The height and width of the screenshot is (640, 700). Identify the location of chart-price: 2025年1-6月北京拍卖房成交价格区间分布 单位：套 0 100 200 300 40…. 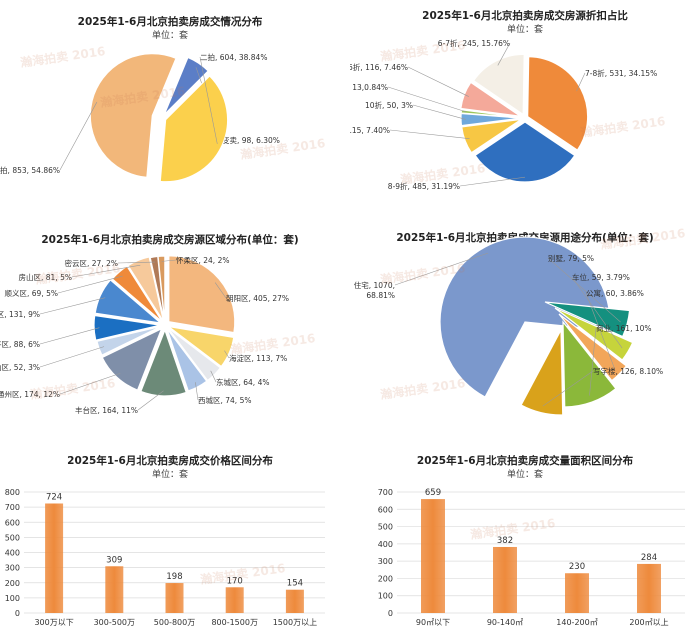
(170, 542).